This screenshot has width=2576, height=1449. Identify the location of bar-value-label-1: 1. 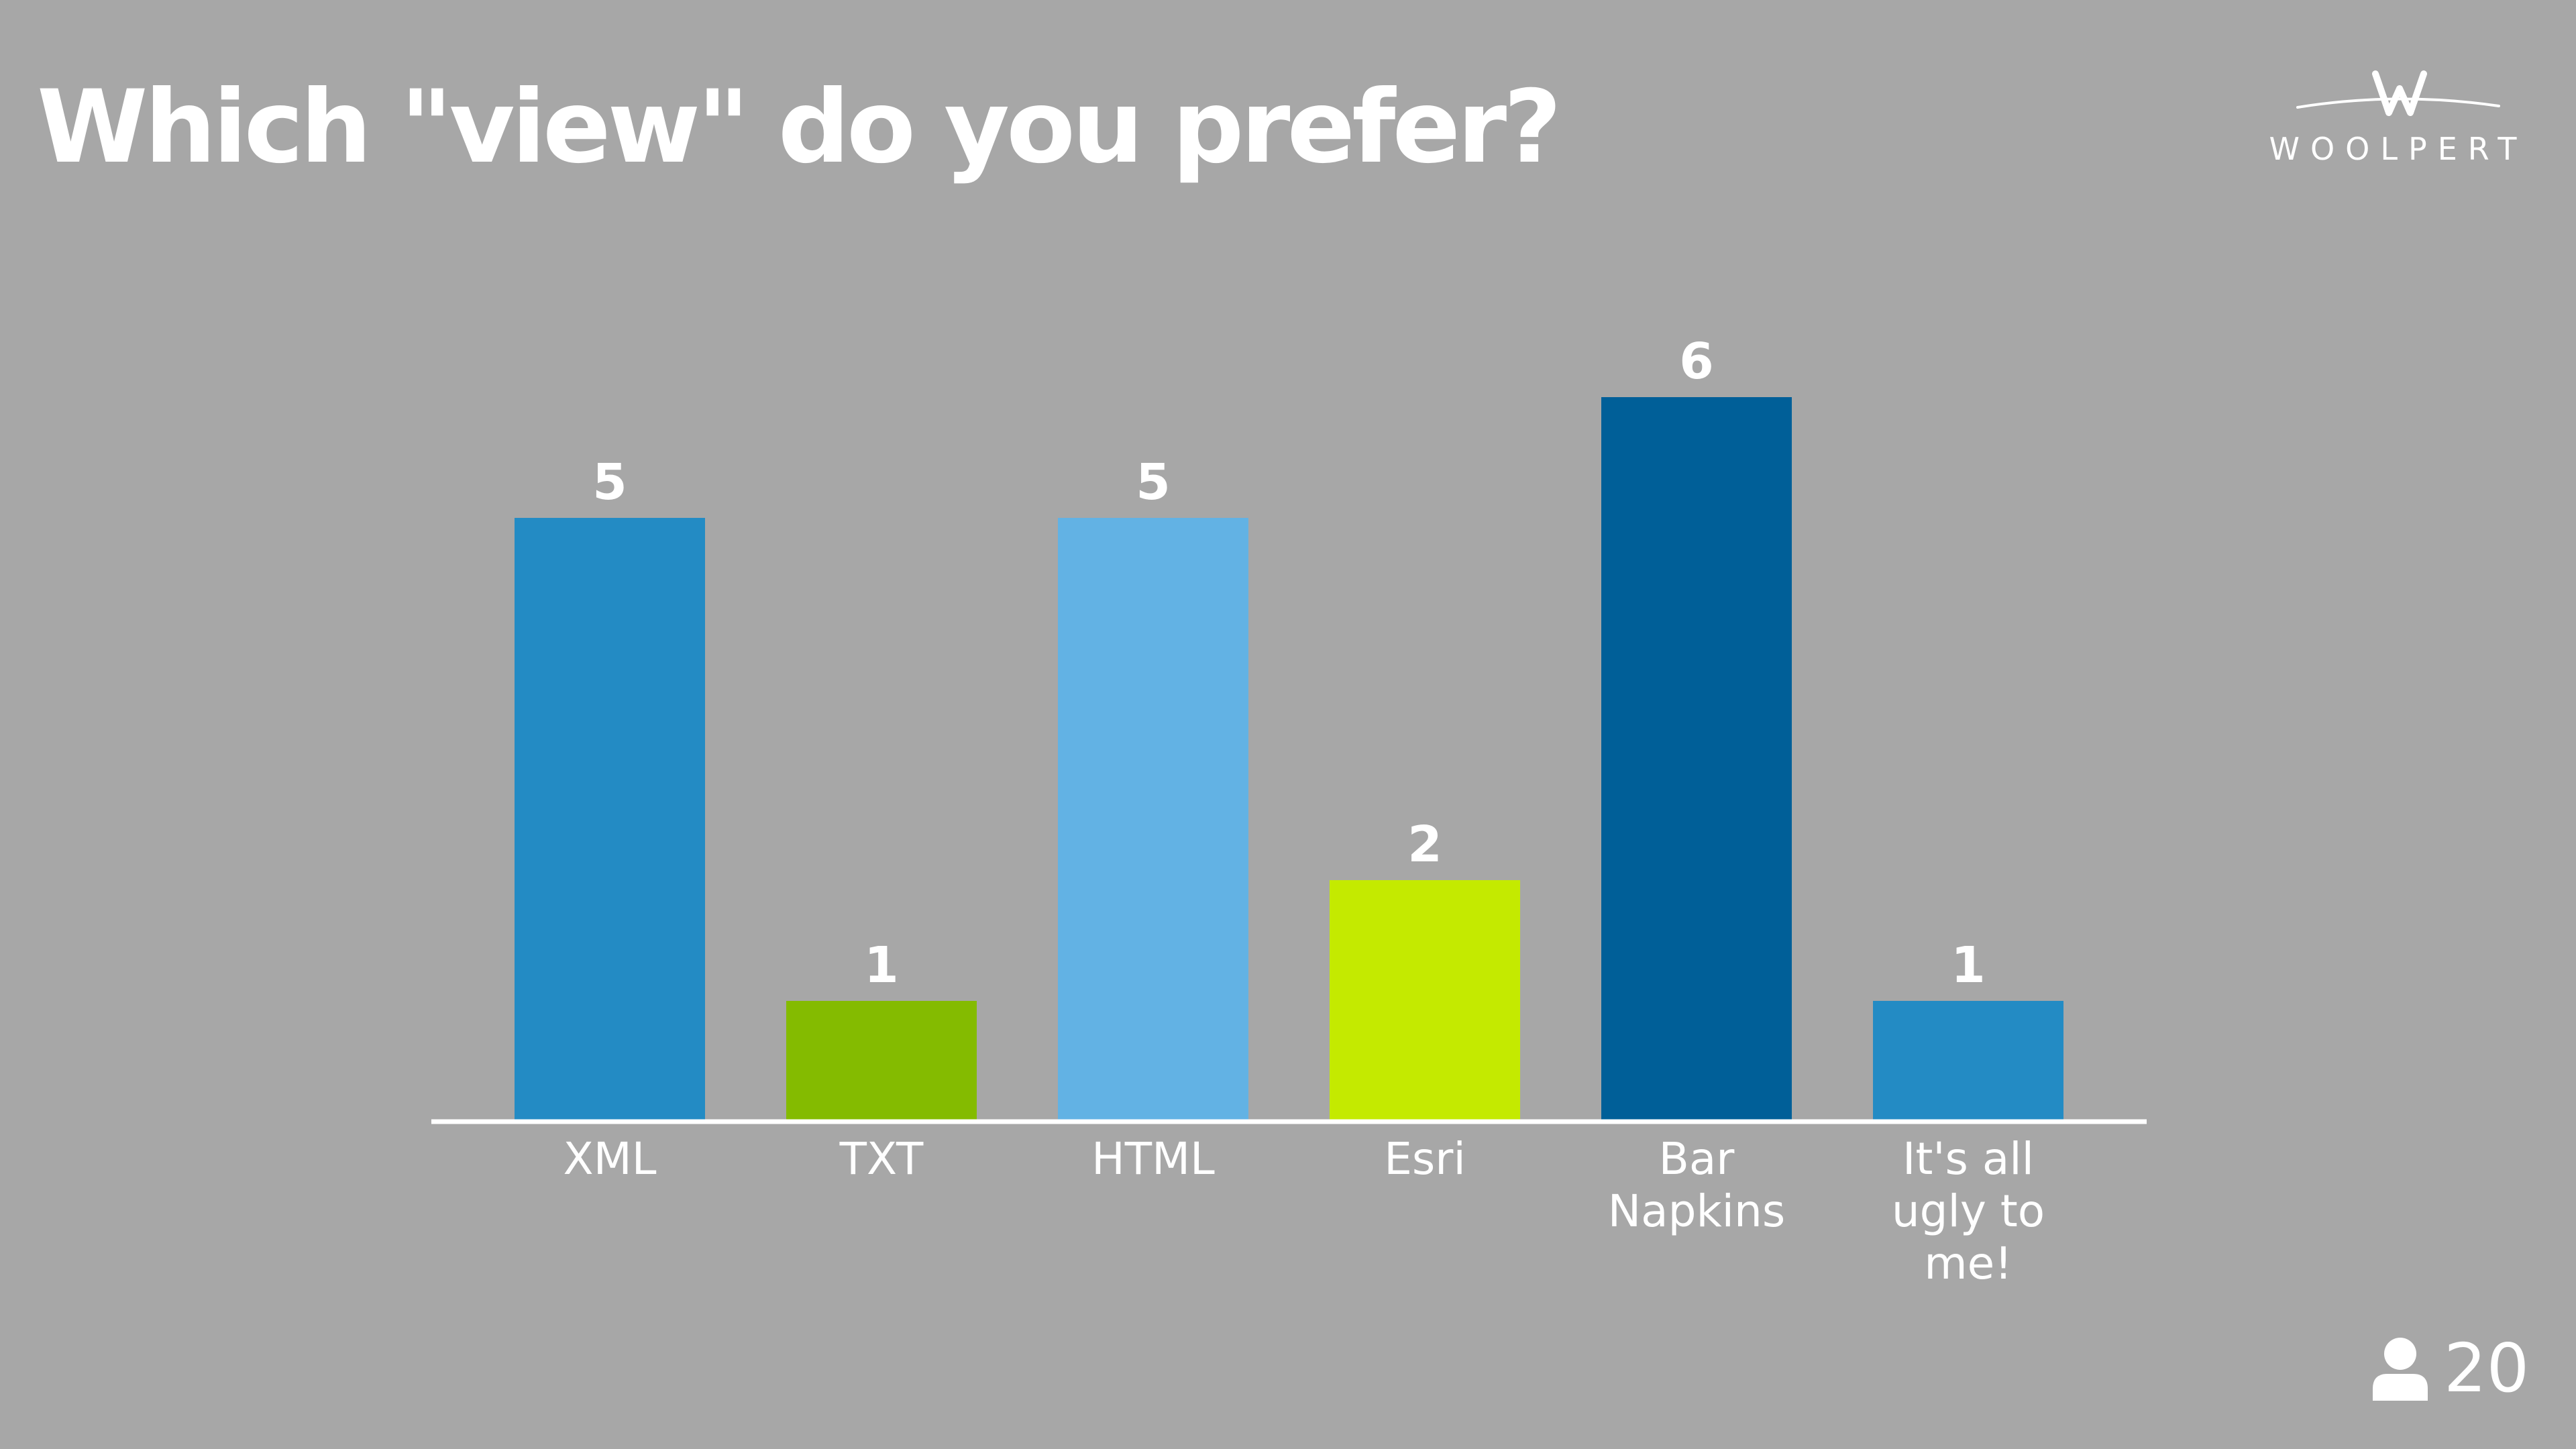
(881, 965).